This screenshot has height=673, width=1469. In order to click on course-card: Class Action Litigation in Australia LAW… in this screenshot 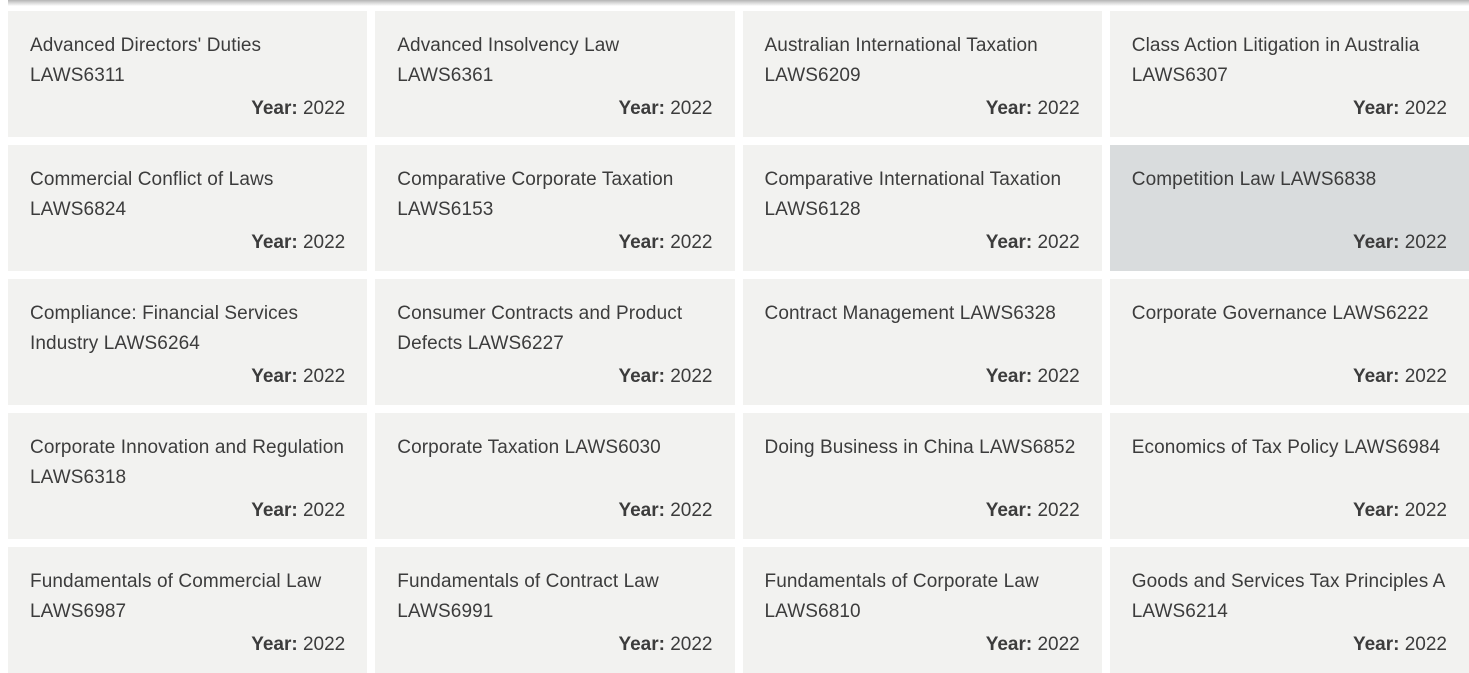, I will do `click(1289, 74)`.